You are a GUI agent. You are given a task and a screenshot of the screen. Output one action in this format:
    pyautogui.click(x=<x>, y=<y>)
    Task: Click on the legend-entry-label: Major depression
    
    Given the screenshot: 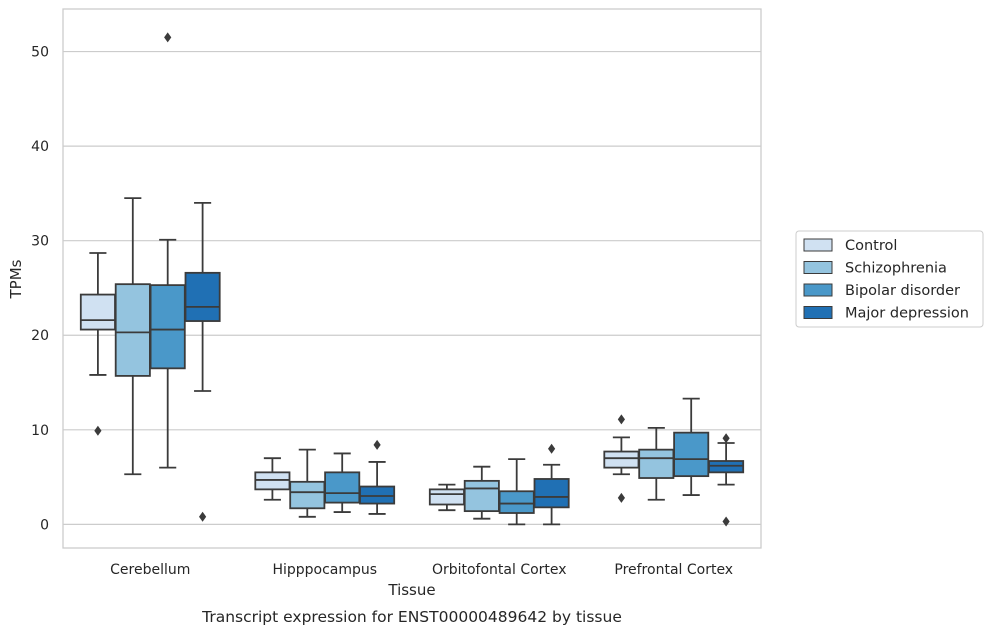 What is the action you would take?
    pyautogui.click(x=907, y=314)
    